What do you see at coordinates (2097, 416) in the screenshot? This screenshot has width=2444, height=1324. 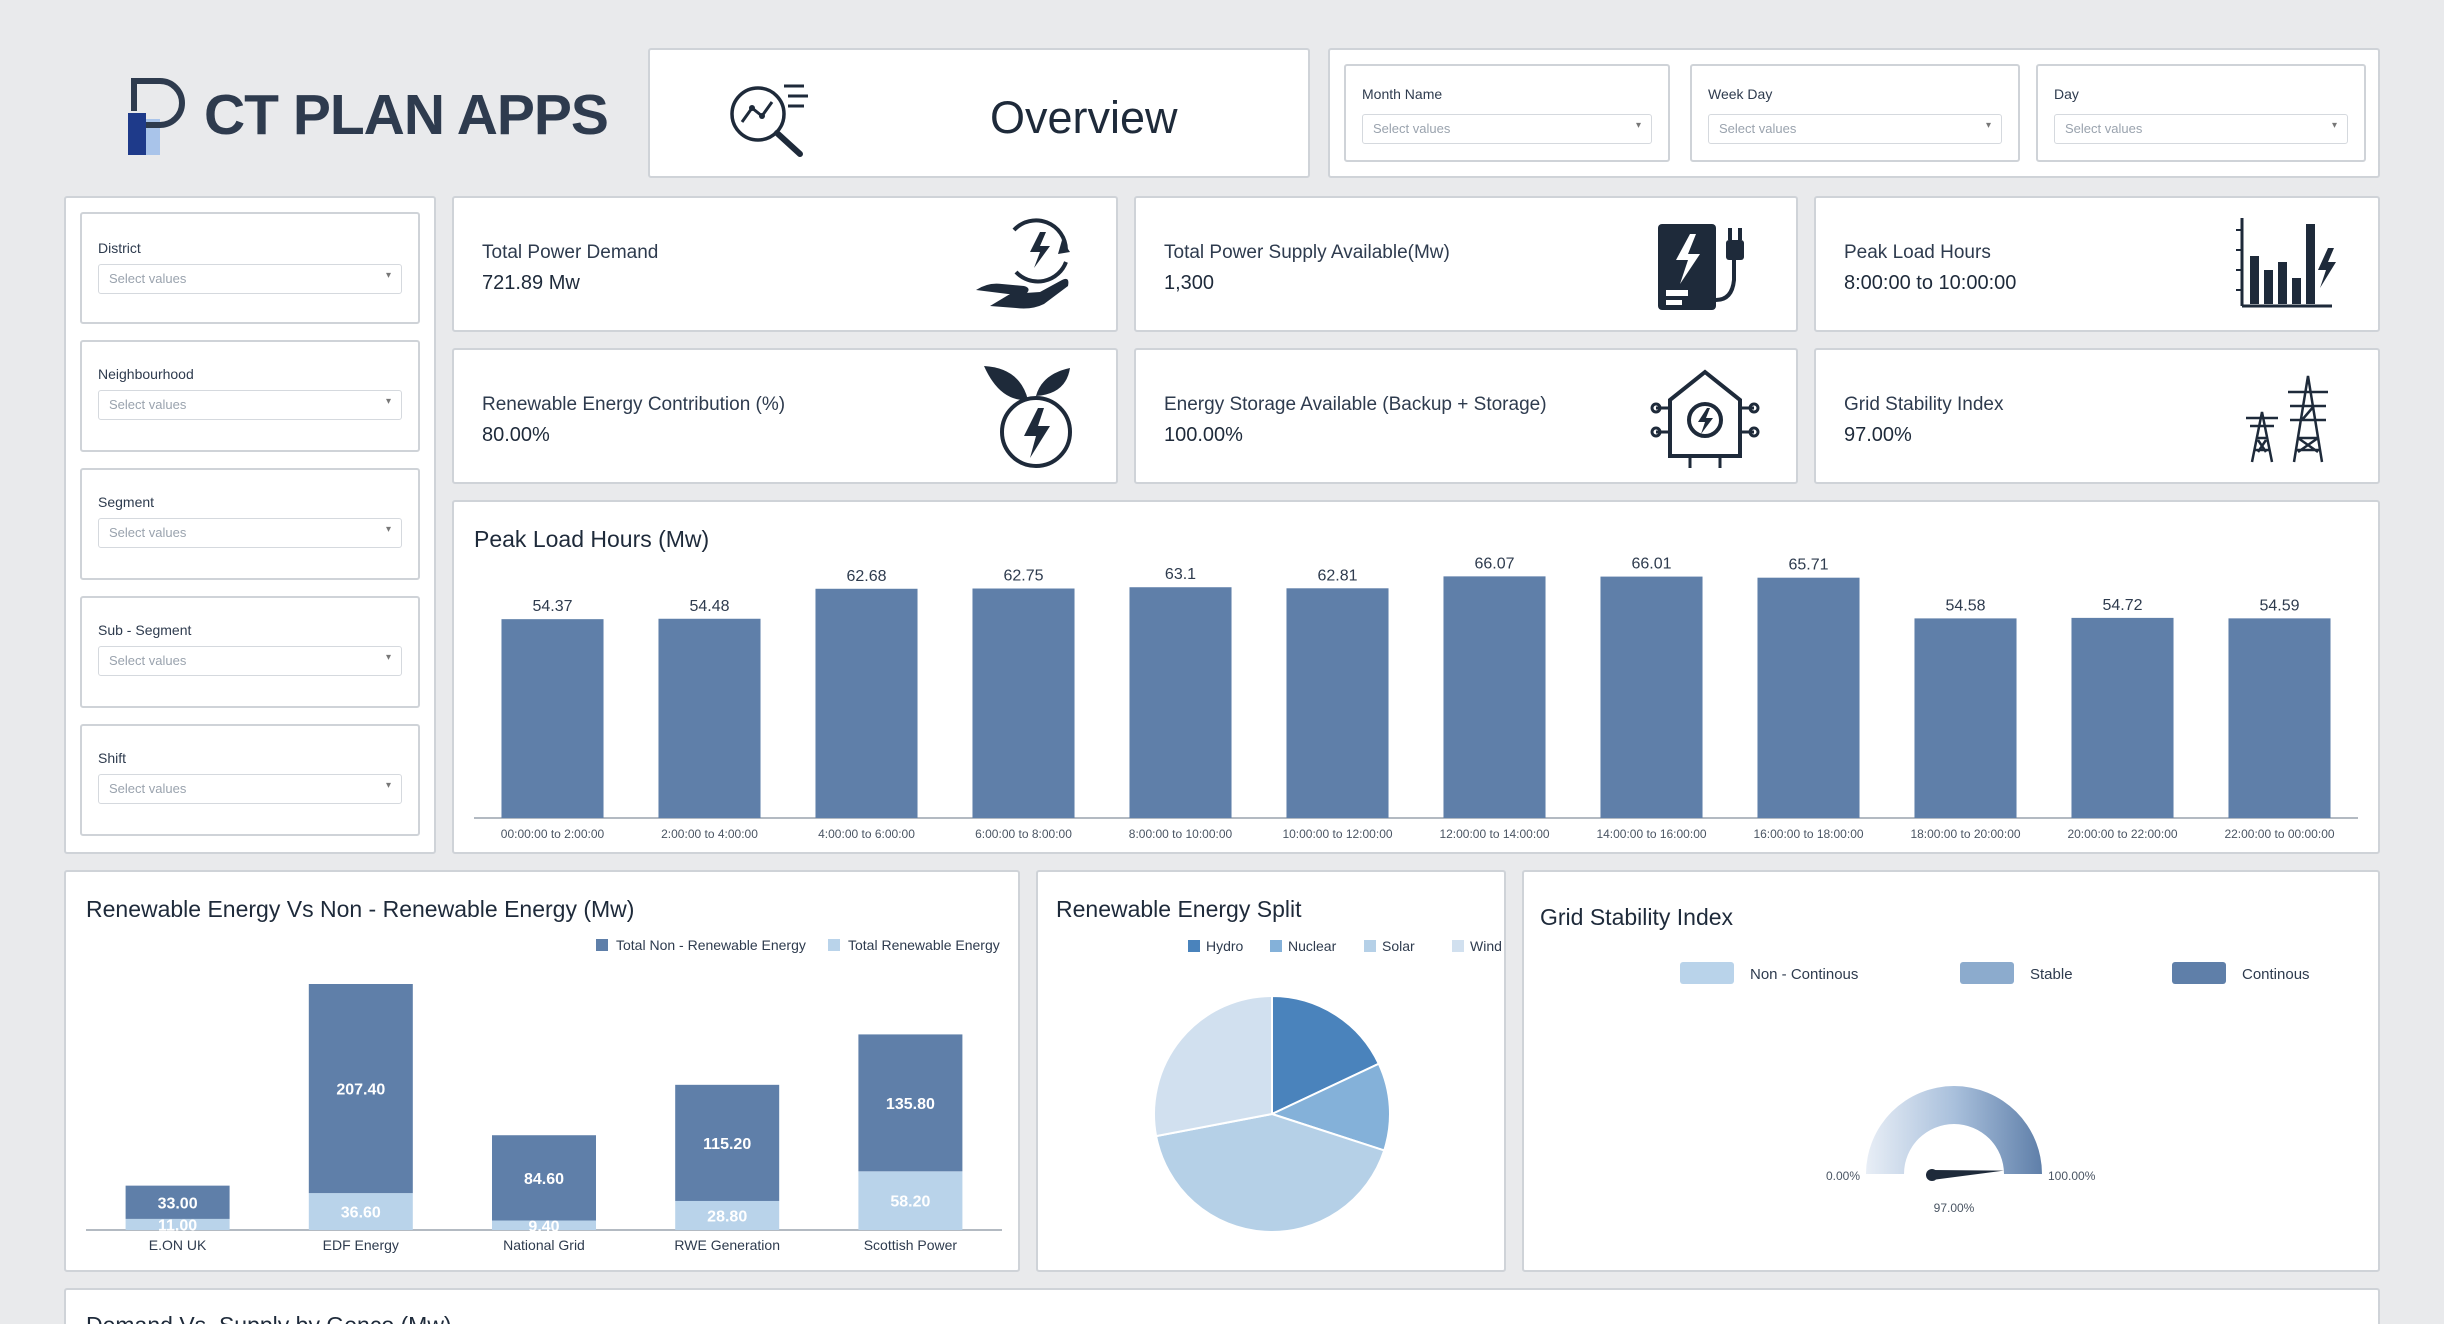 I see `kpi-grid-stability-index: Grid Stability Index 97.00%` at bounding box center [2097, 416].